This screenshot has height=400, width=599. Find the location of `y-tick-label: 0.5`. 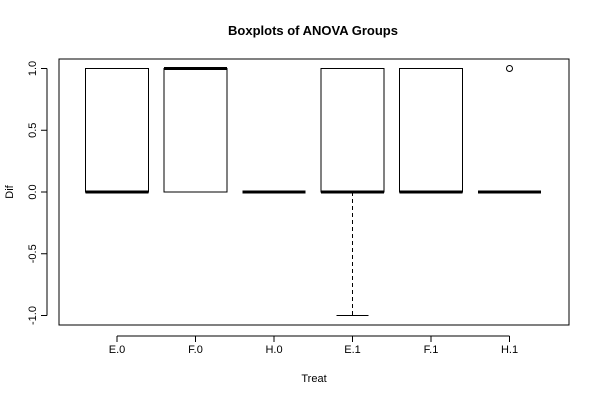

y-tick-label: 0.5 is located at coordinates (33, 130).